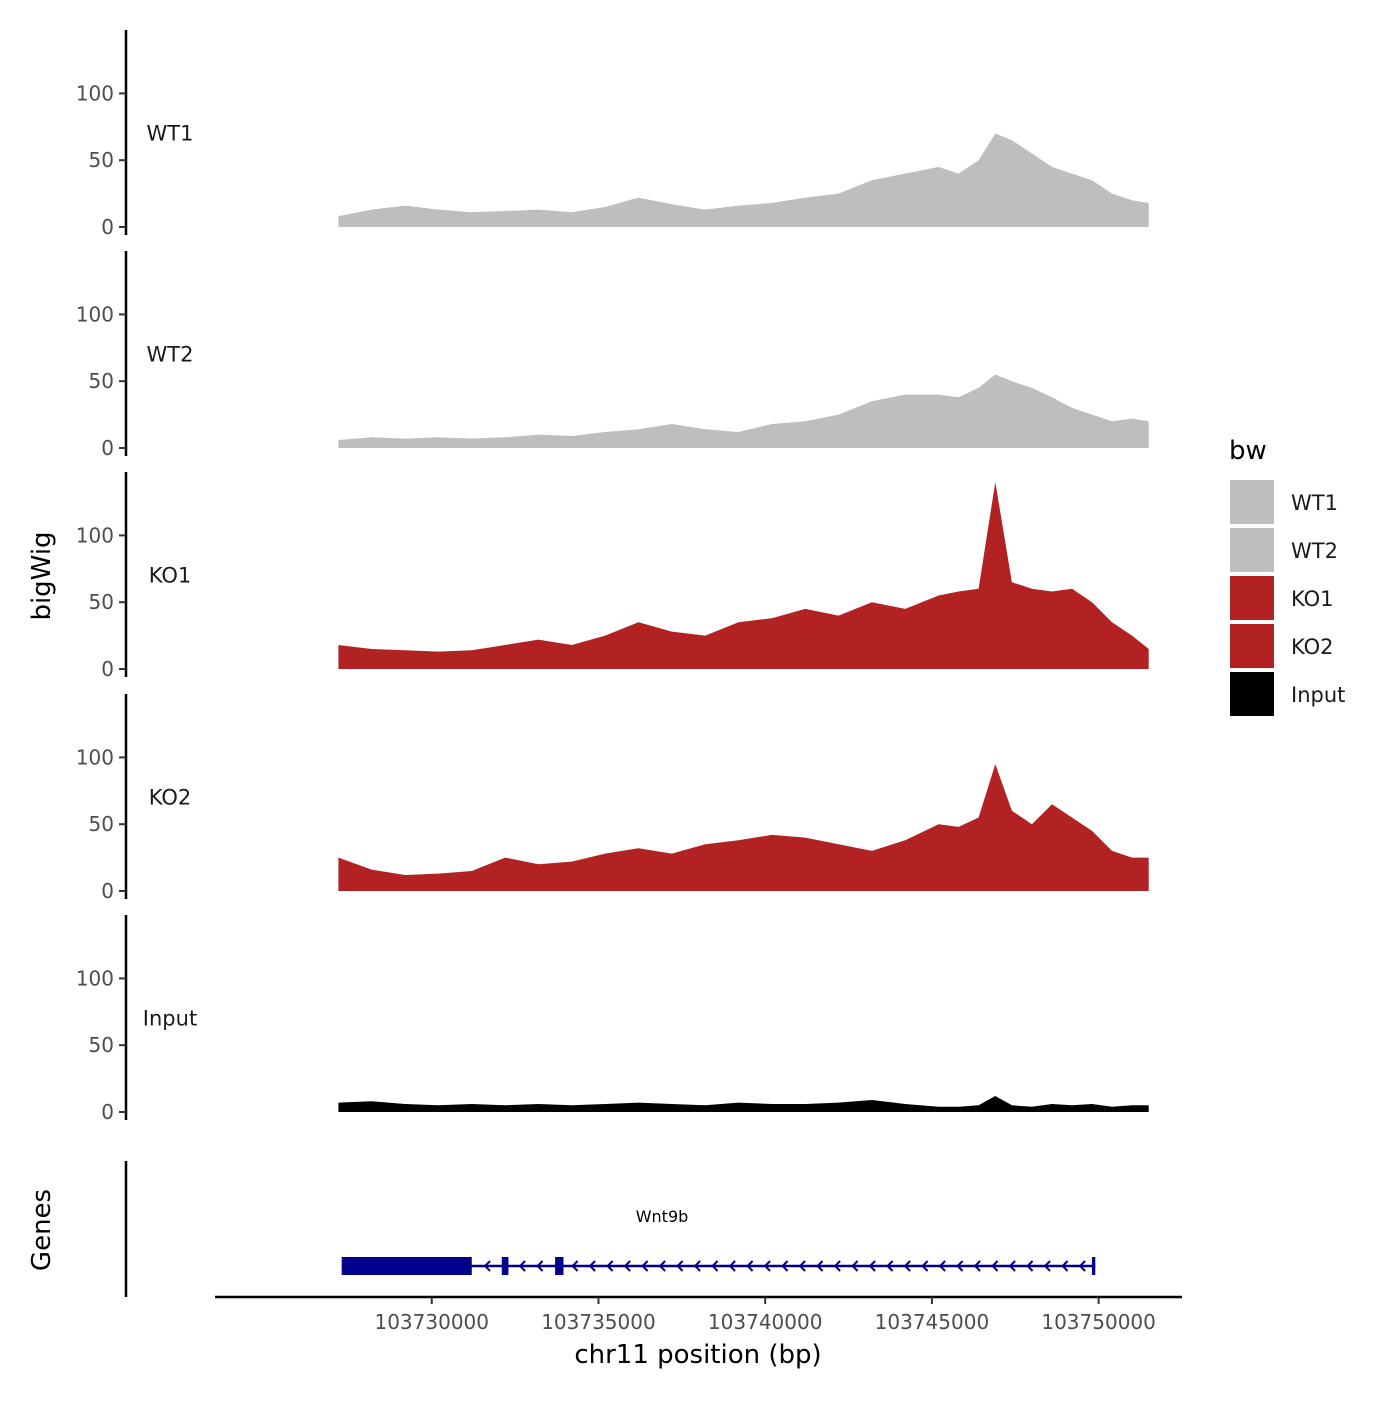 This screenshot has height=1405, width=1400. I want to click on x-tick-label: 103740000, so click(765, 1322).